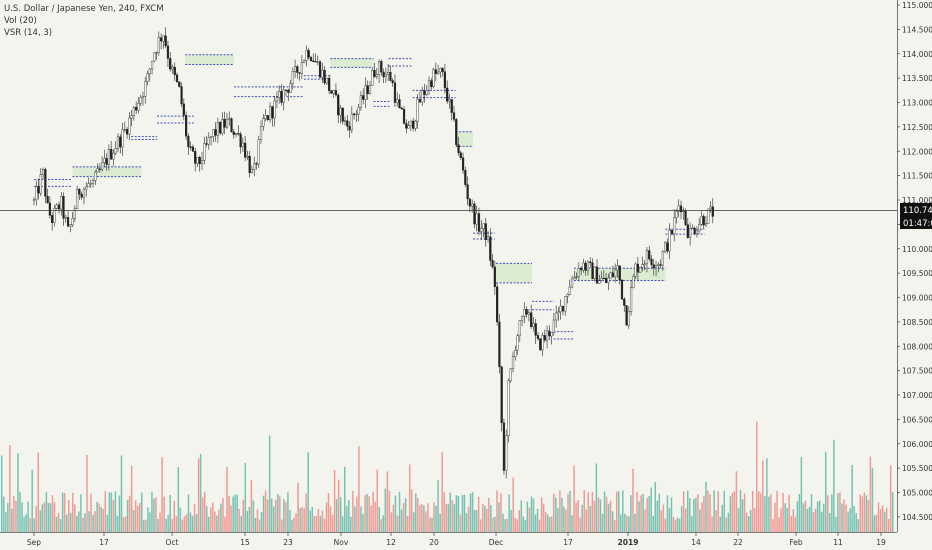 The image size is (932, 550). Describe the element at coordinates (456, 539) in the screenshot. I see `time-axis: Sep 17 Oct 15 23 Nov 12 20 Dec 17 2019 14 22 Feb 11 19` at that location.